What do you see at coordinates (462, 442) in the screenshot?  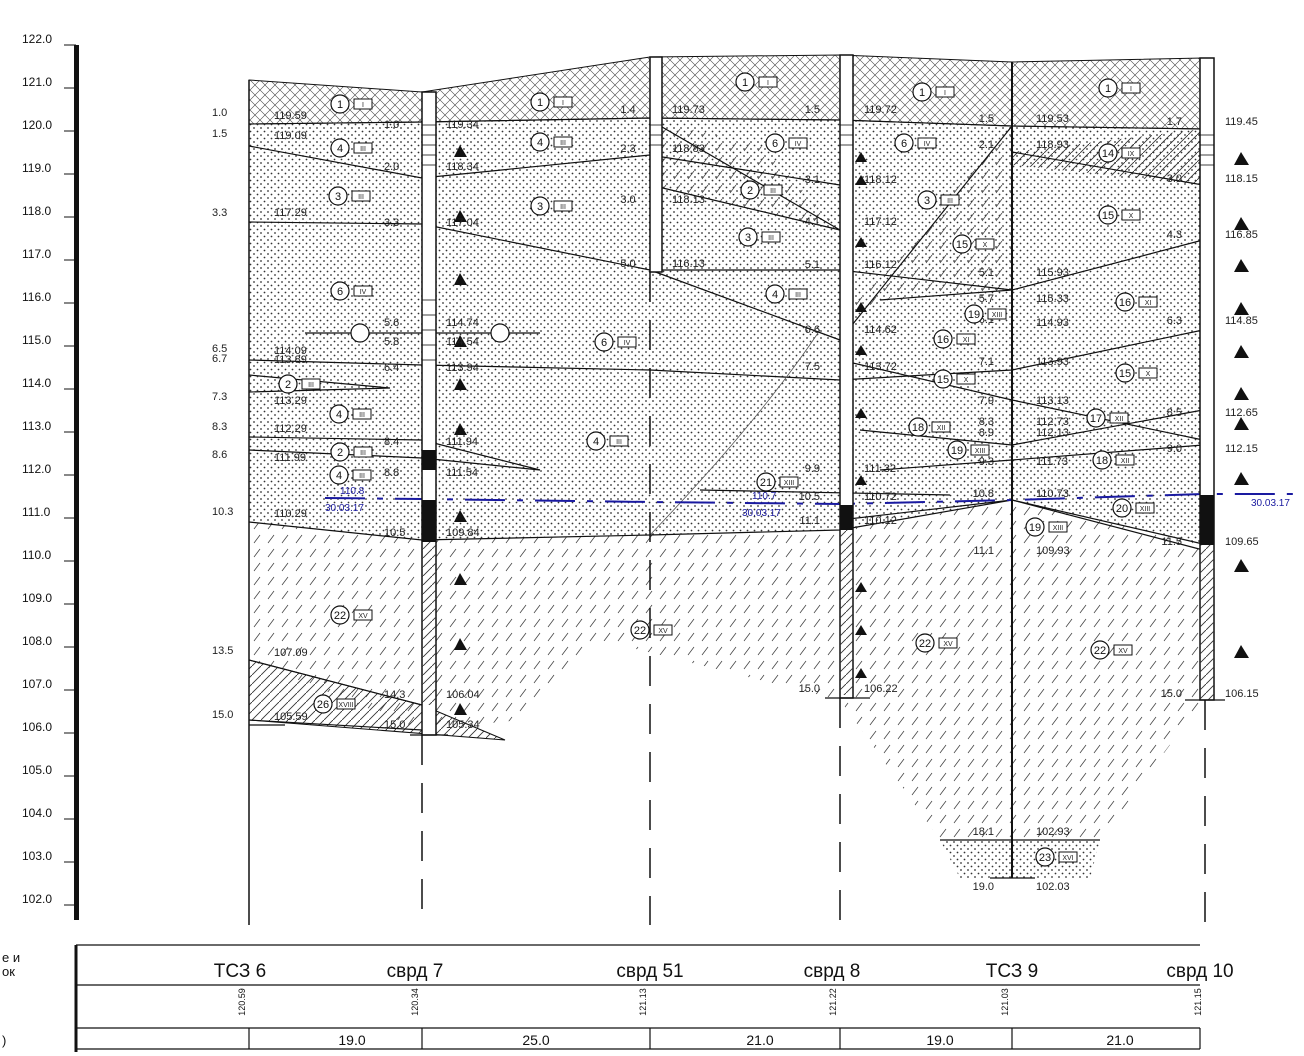 I see `elevation-label: 111.94` at bounding box center [462, 442].